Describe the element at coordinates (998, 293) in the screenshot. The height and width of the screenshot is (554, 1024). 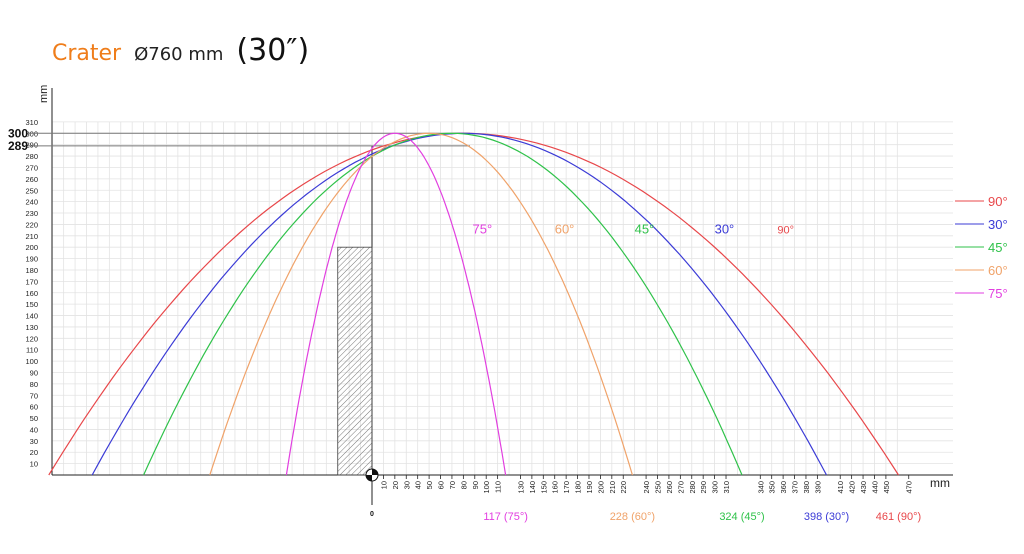
I see `legend-entry: 75°` at that location.